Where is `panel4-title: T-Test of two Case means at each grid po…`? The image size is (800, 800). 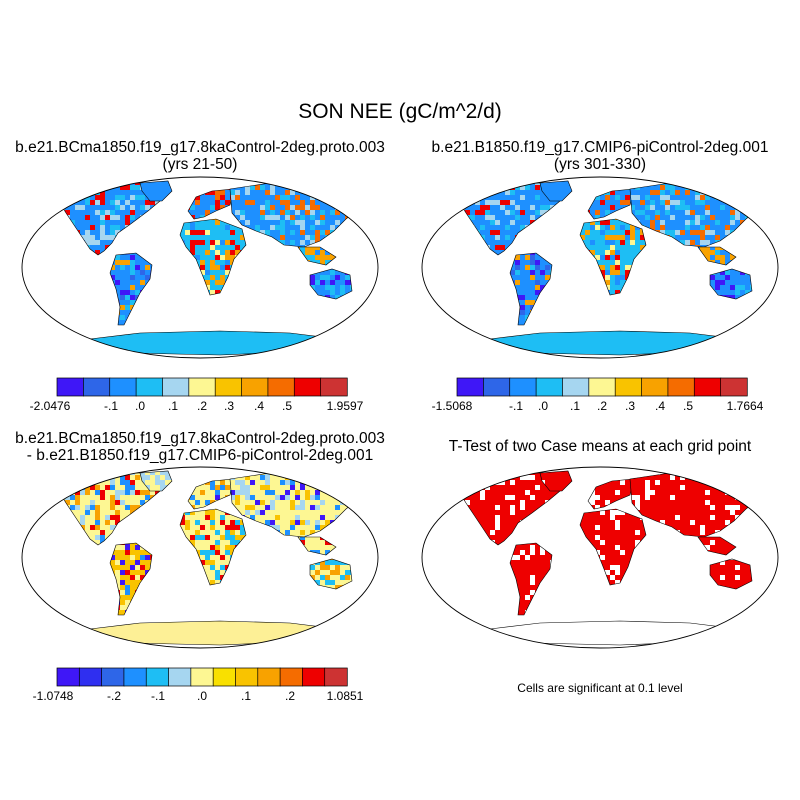 panel4-title: T-Test of two Case means at each grid po… is located at coordinates (600, 446).